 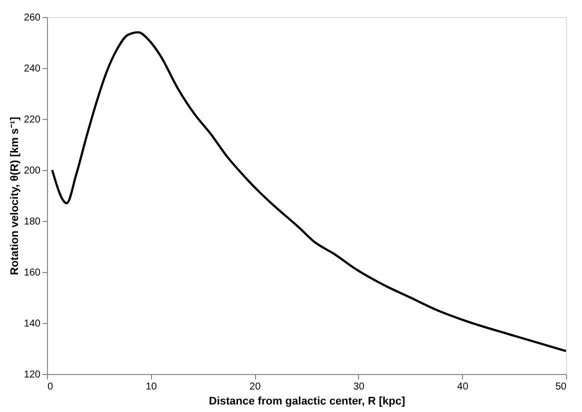 What do you see at coordinates (32, 120) in the screenshot?
I see `y-tick-label: 220` at bounding box center [32, 120].